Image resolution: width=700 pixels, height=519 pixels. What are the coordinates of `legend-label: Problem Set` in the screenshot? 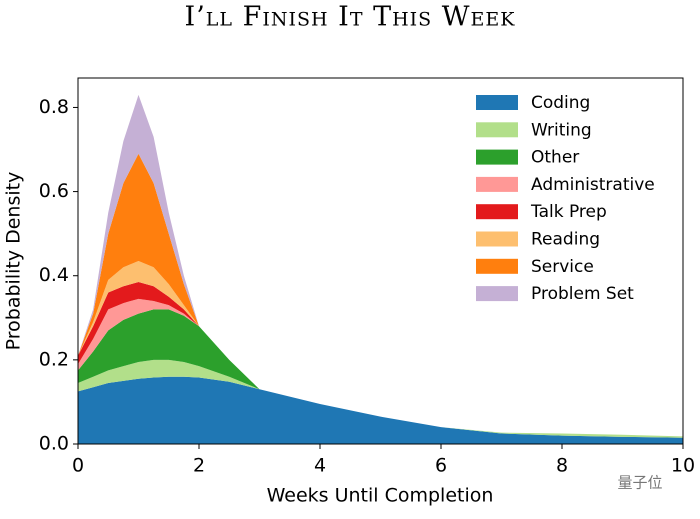 It's located at (582, 294).